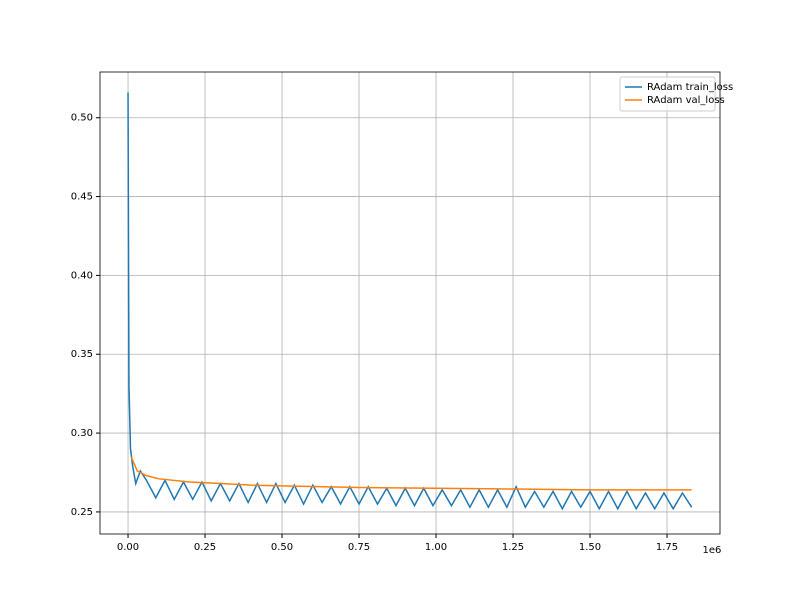 This screenshot has width=800, height=600. What do you see at coordinates (282, 547) in the screenshot?
I see `x-tick-label: 0.50` at bounding box center [282, 547].